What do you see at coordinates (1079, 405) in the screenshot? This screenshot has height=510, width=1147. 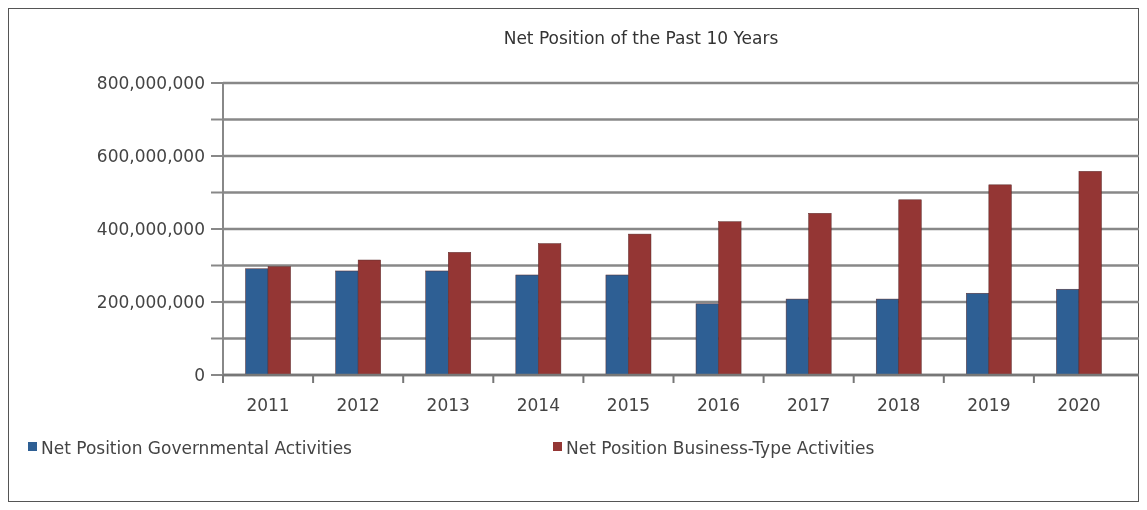 I see `x-tick-label: 2020` at bounding box center [1079, 405].